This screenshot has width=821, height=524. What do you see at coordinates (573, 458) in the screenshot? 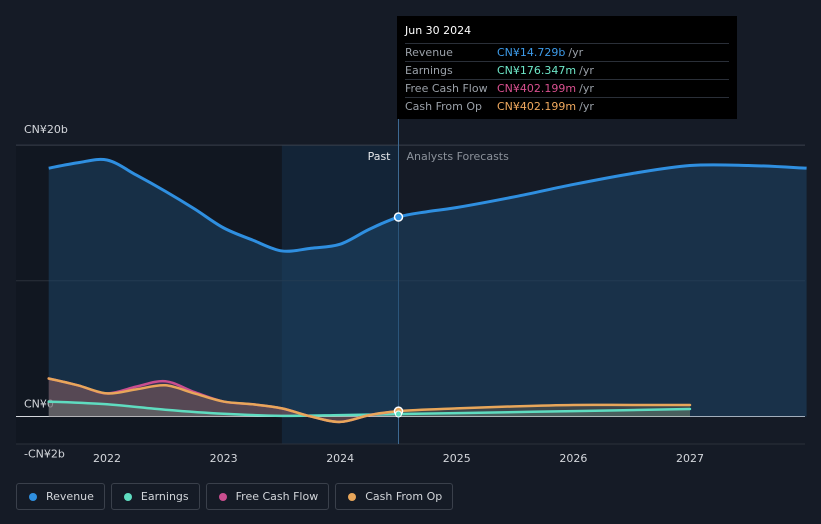
I see `x-tick-label: 2026` at bounding box center [573, 458].